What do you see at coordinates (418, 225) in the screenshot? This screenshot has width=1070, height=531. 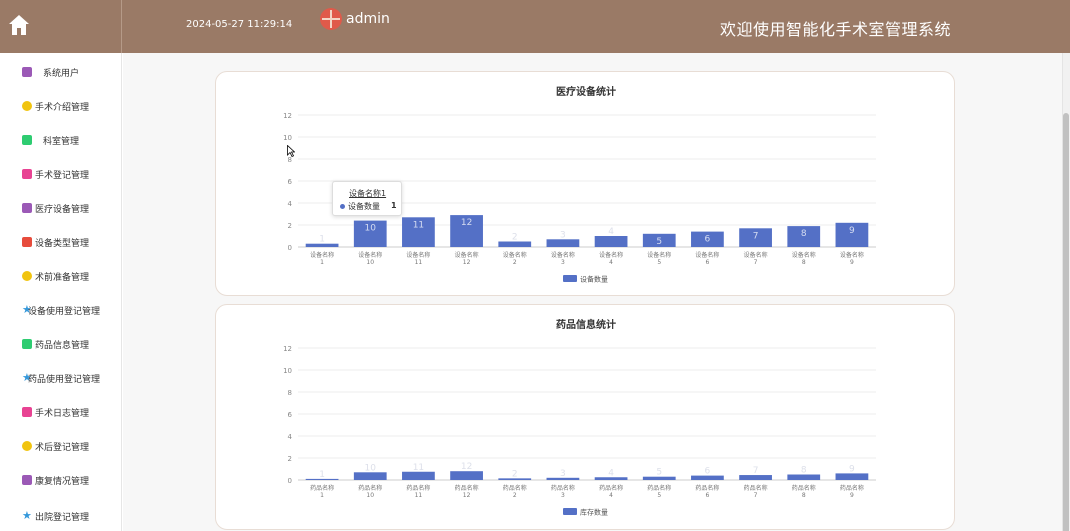 I see `bar-data-label: 11` at bounding box center [418, 225].